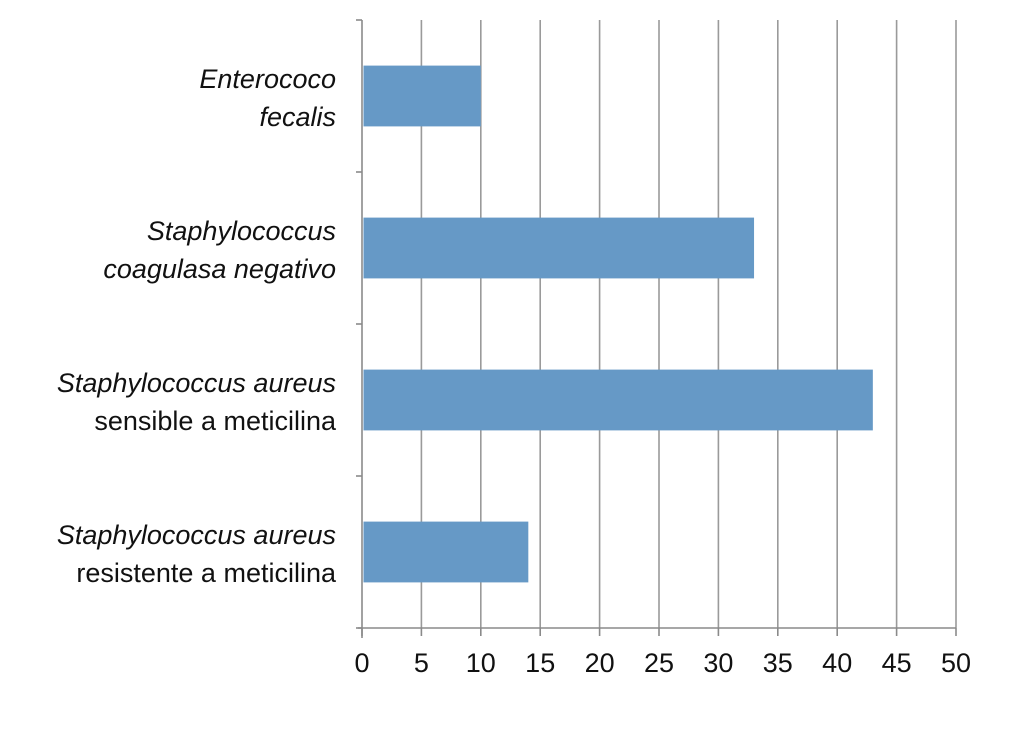 The width and height of the screenshot is (1012, 737). Describe the element at coordinates (219, 269) in the screenshot. I see `category-label-line2: coagulasa negativo` at that location.